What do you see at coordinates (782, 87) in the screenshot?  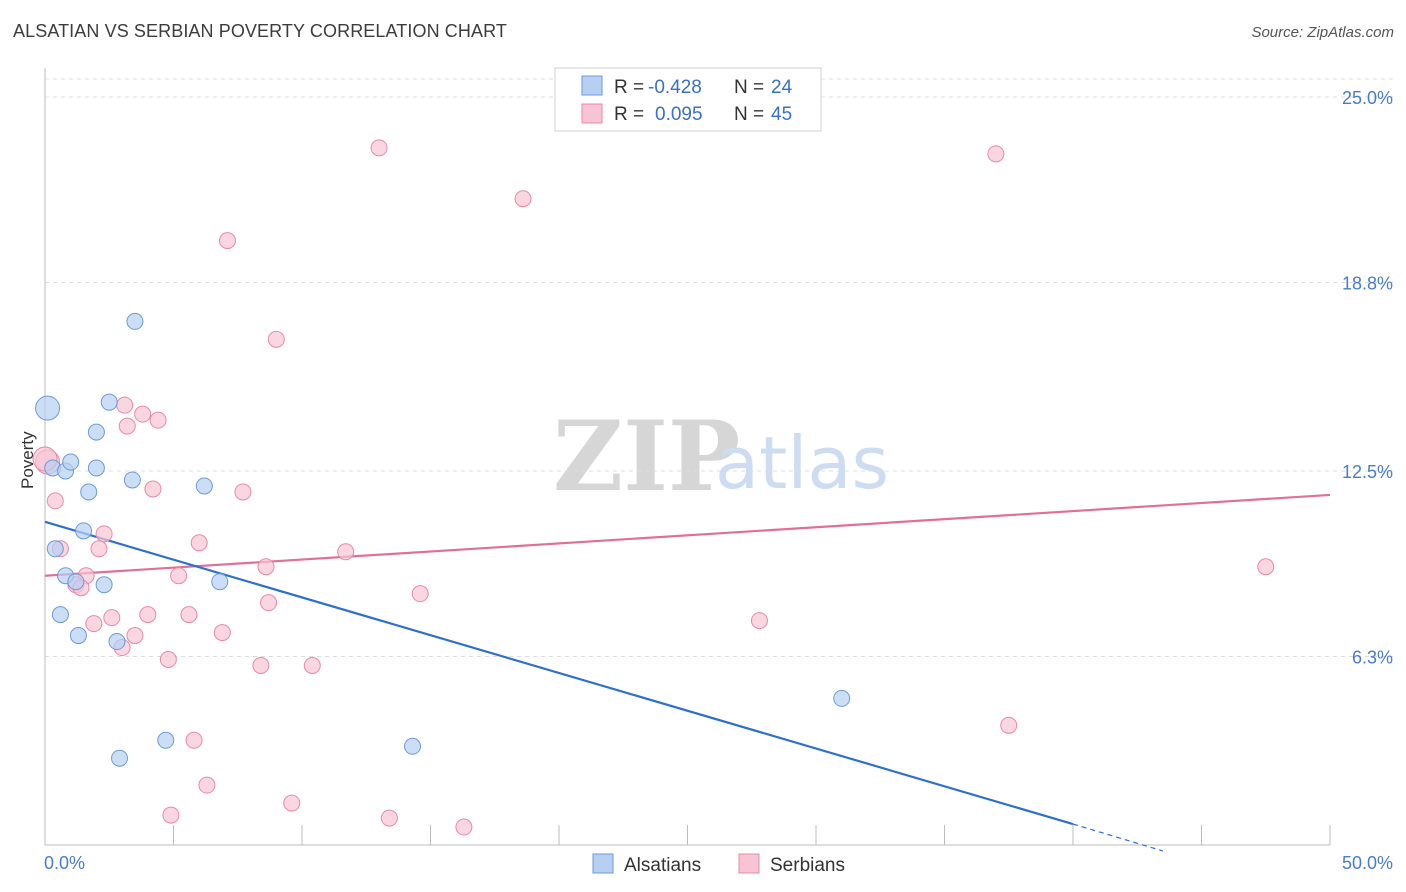 I see `legend-n-value-1: 24` at bounding box center [782, 87].